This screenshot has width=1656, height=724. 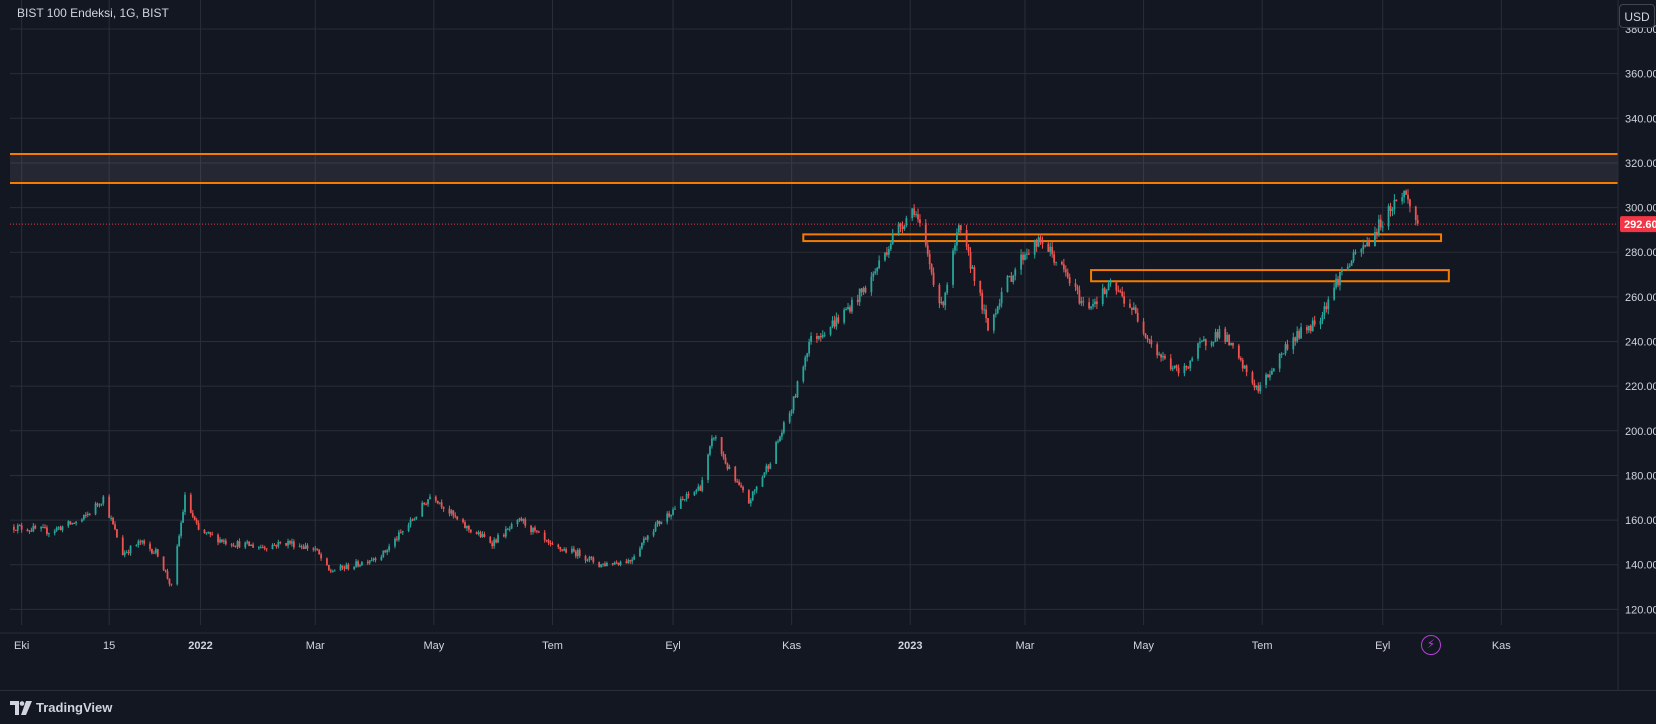 What do you see at coordinates (1431, 645) in the screenshot?
I see `lightning-icon: ⚡` at bounding box center [1431, 645].